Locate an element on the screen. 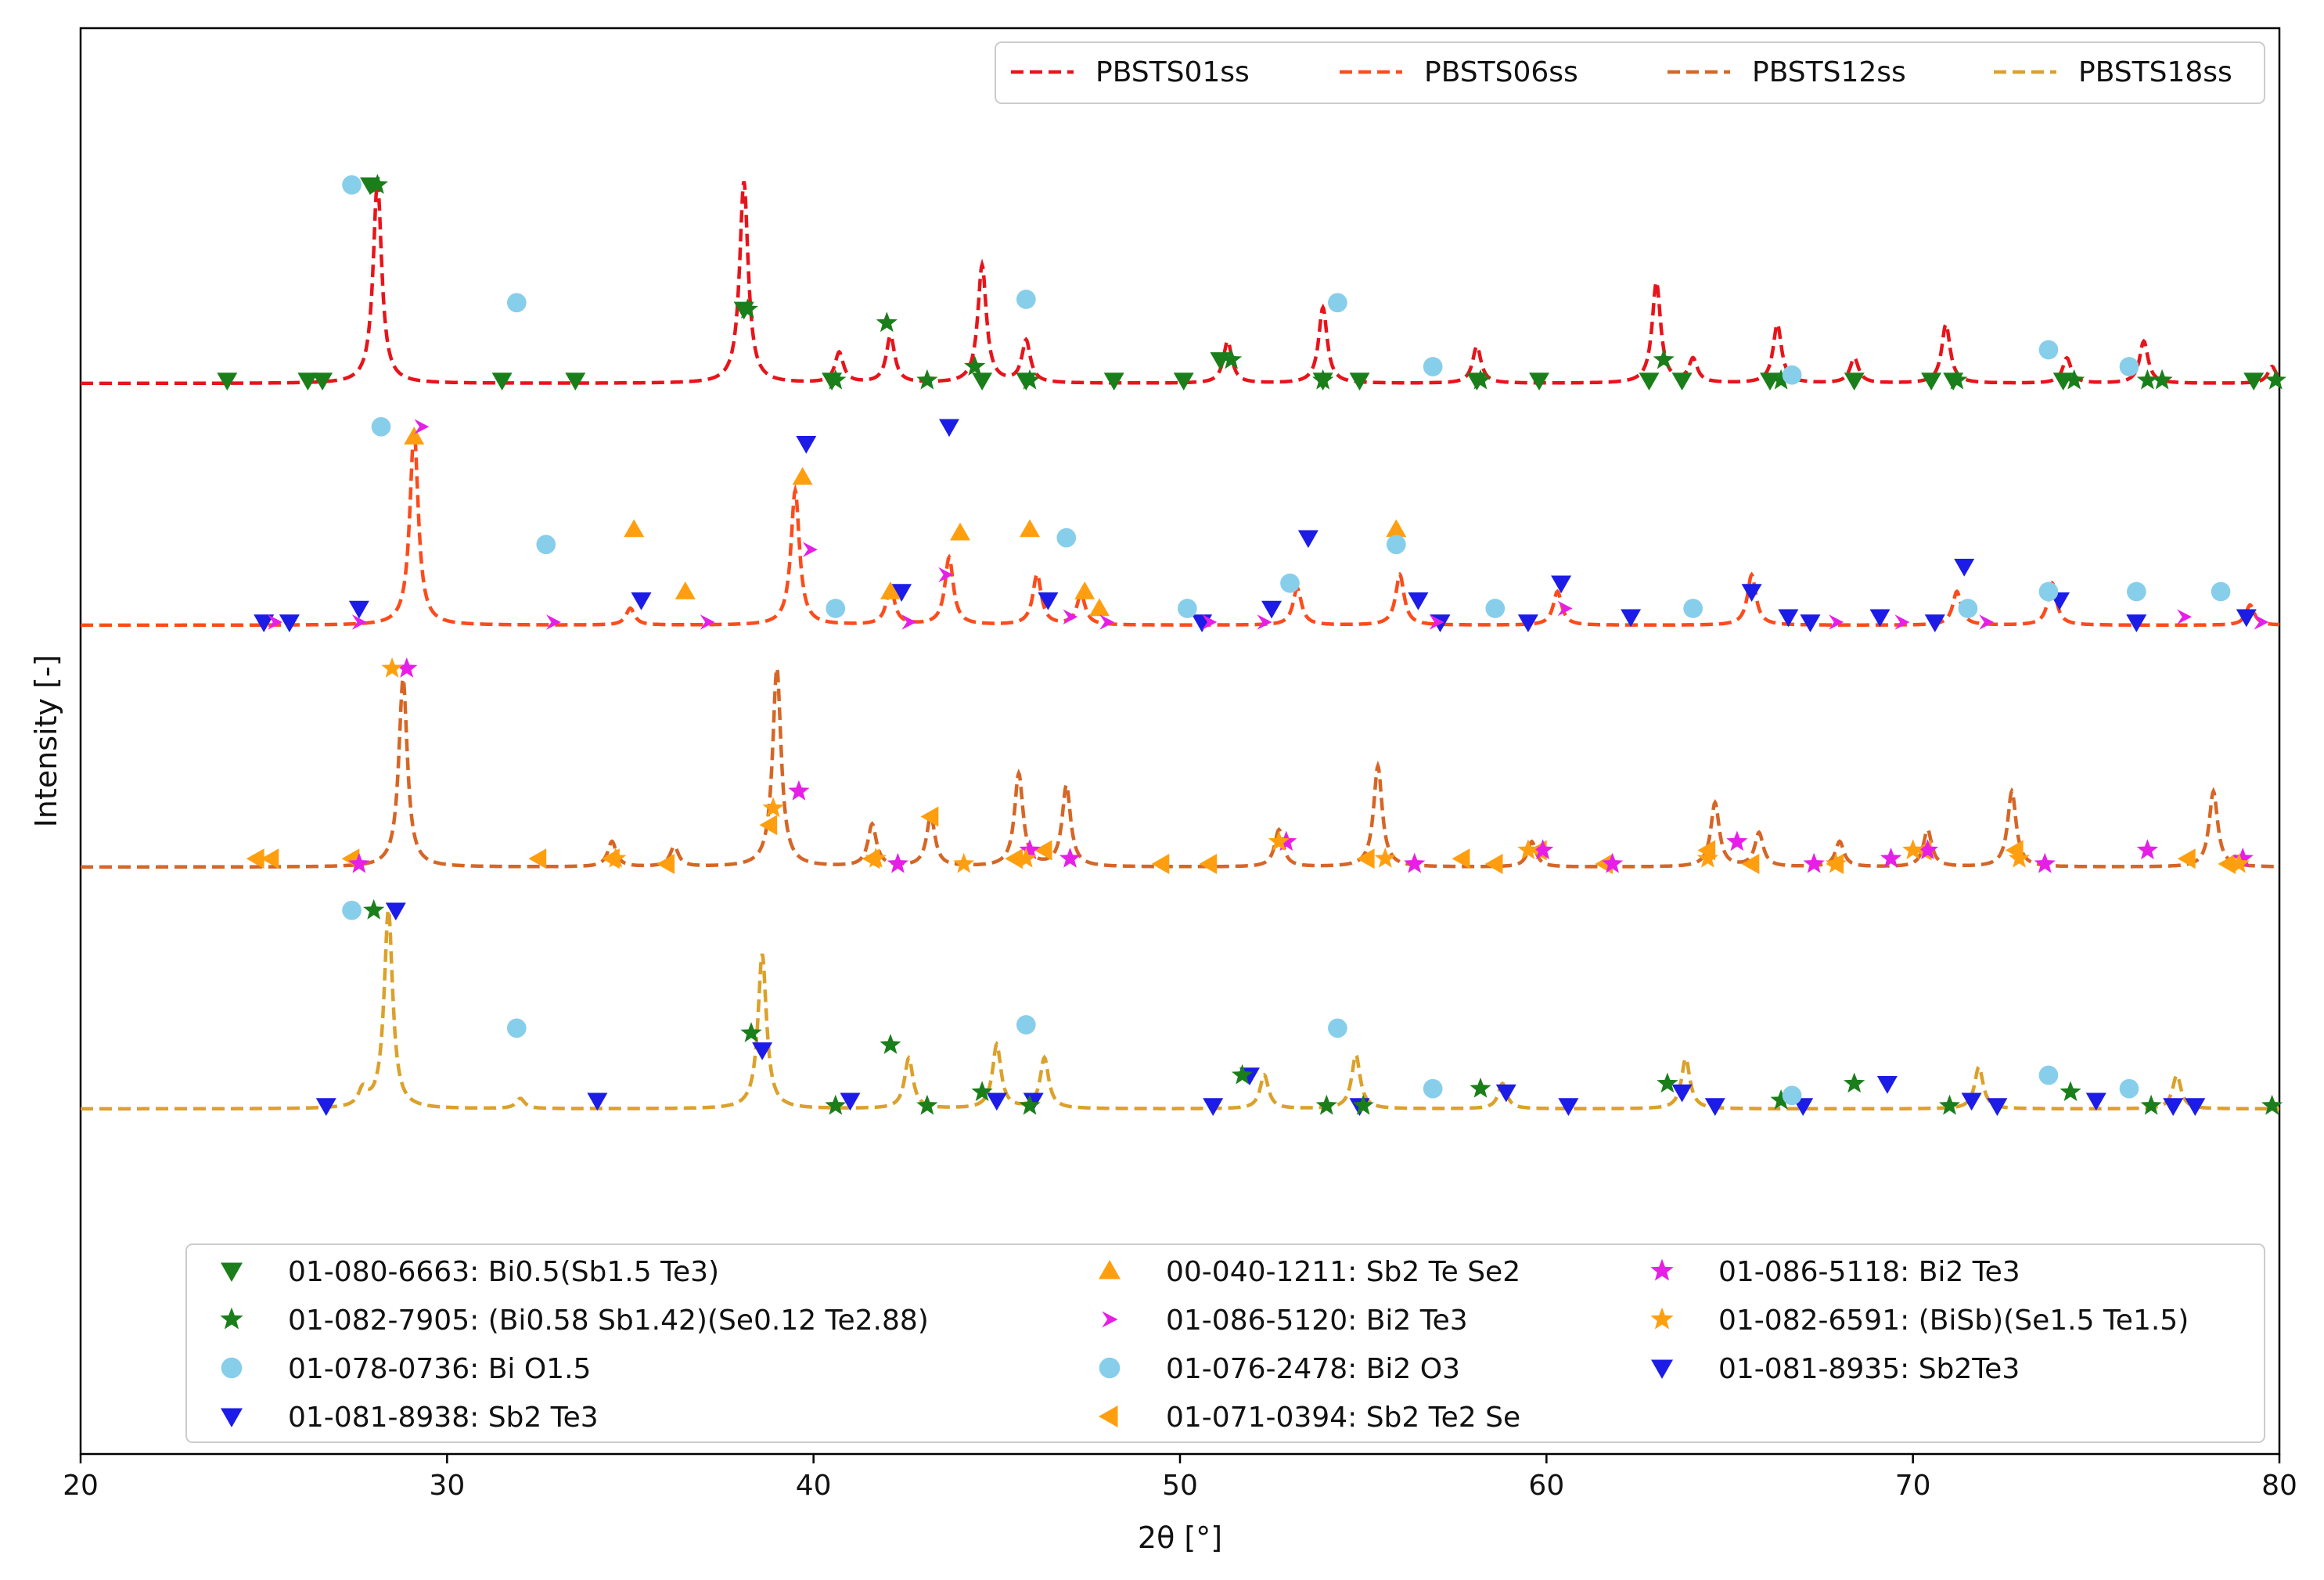  x-tick-label: 60 is located at coordinates (1546, 1486).